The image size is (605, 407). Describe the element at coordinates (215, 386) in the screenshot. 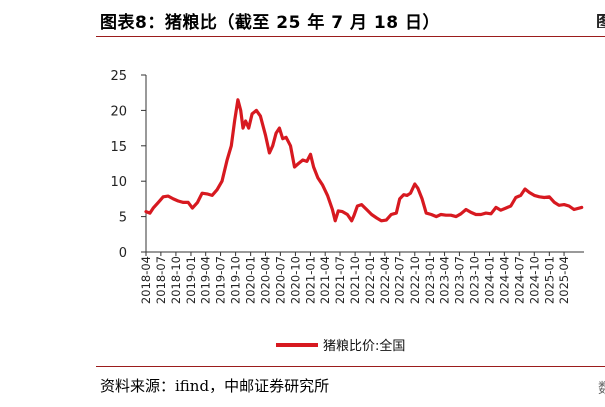

I see `source-note: 资料来源：ifind，中邮证券研究所` at that location.